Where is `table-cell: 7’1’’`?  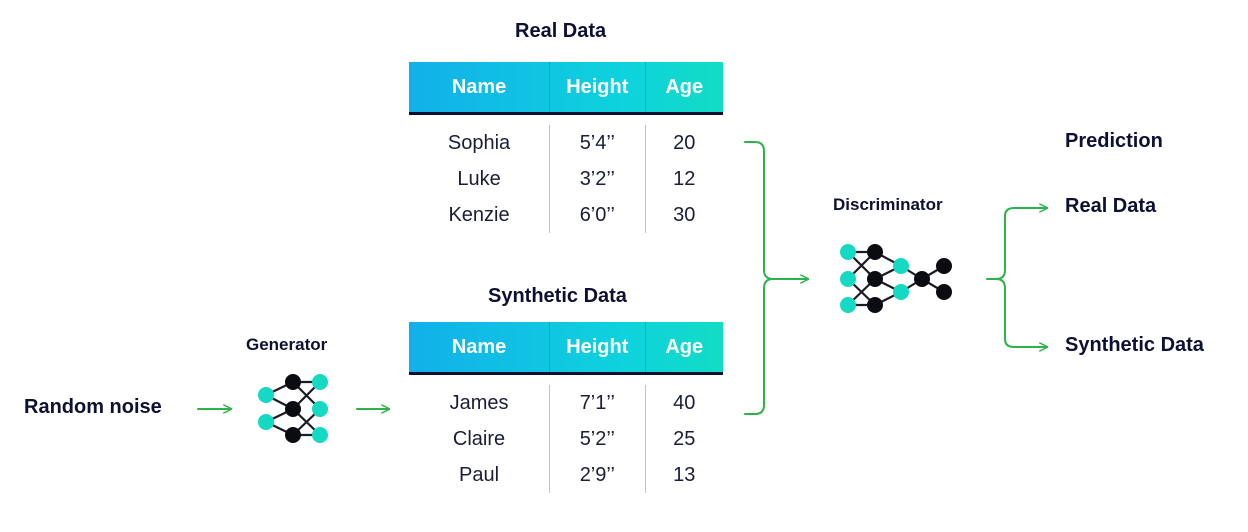 table-cell: 7’1’’ is located at coordinates (597, 403).